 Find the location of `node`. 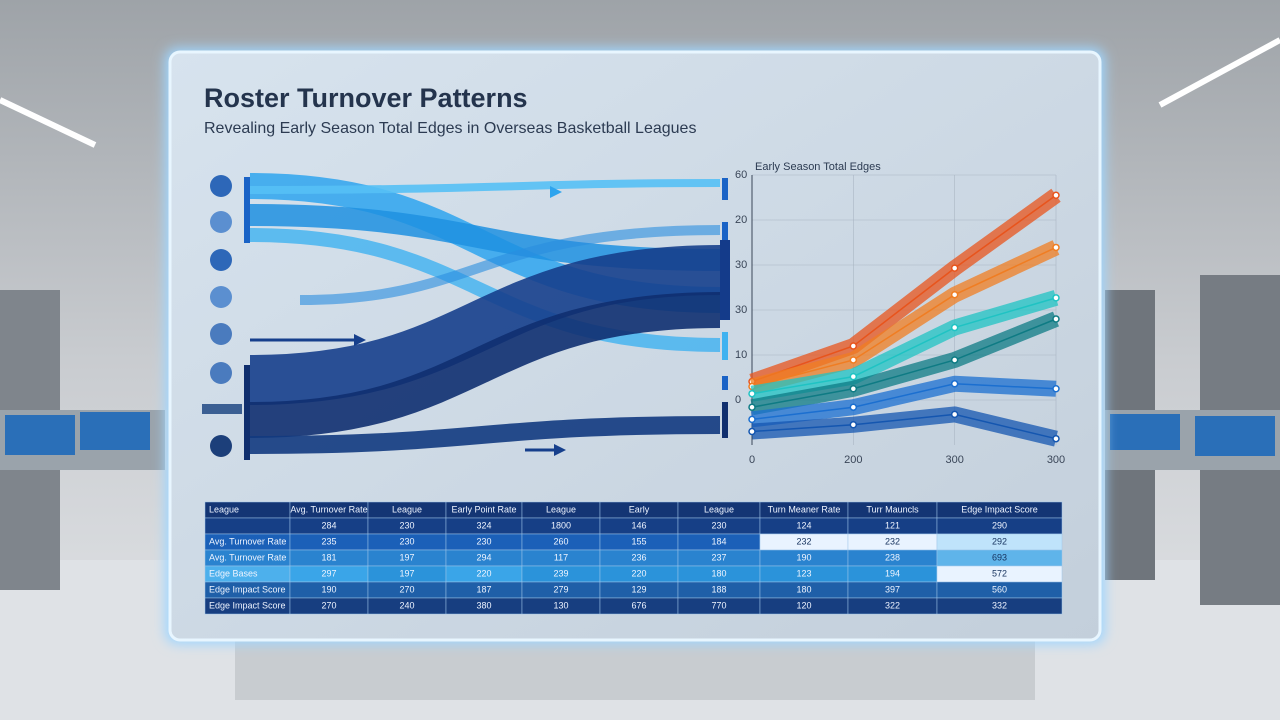

node is located at coordinates (247, 210).